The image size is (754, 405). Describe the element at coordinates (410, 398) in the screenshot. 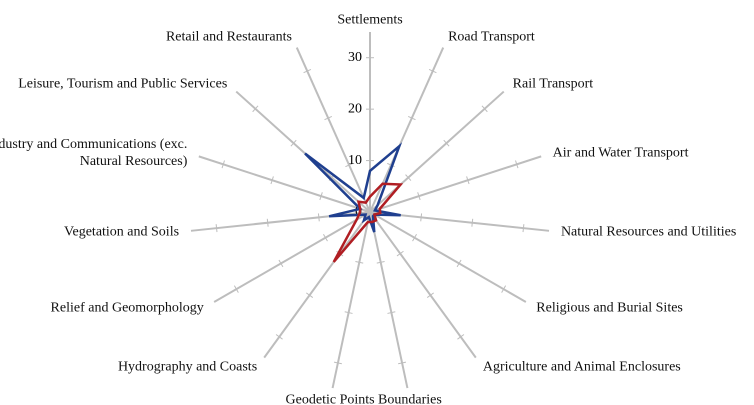

I see `category-label: Boundaries` at that location.